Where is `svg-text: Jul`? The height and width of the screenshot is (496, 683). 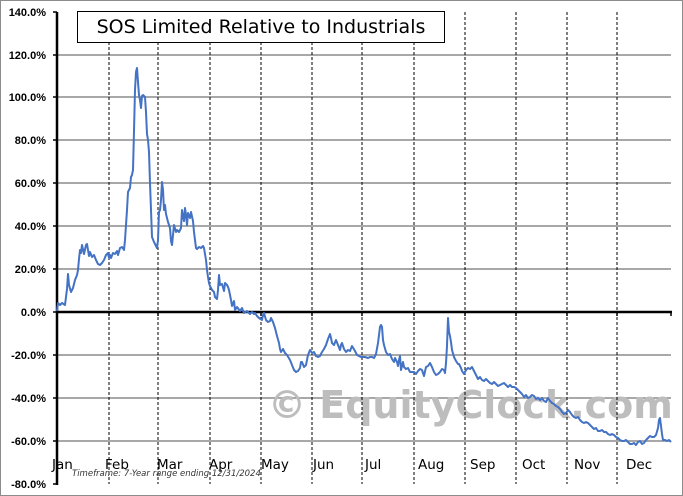 svg-text: Jul is located at coordinates (372, 465).